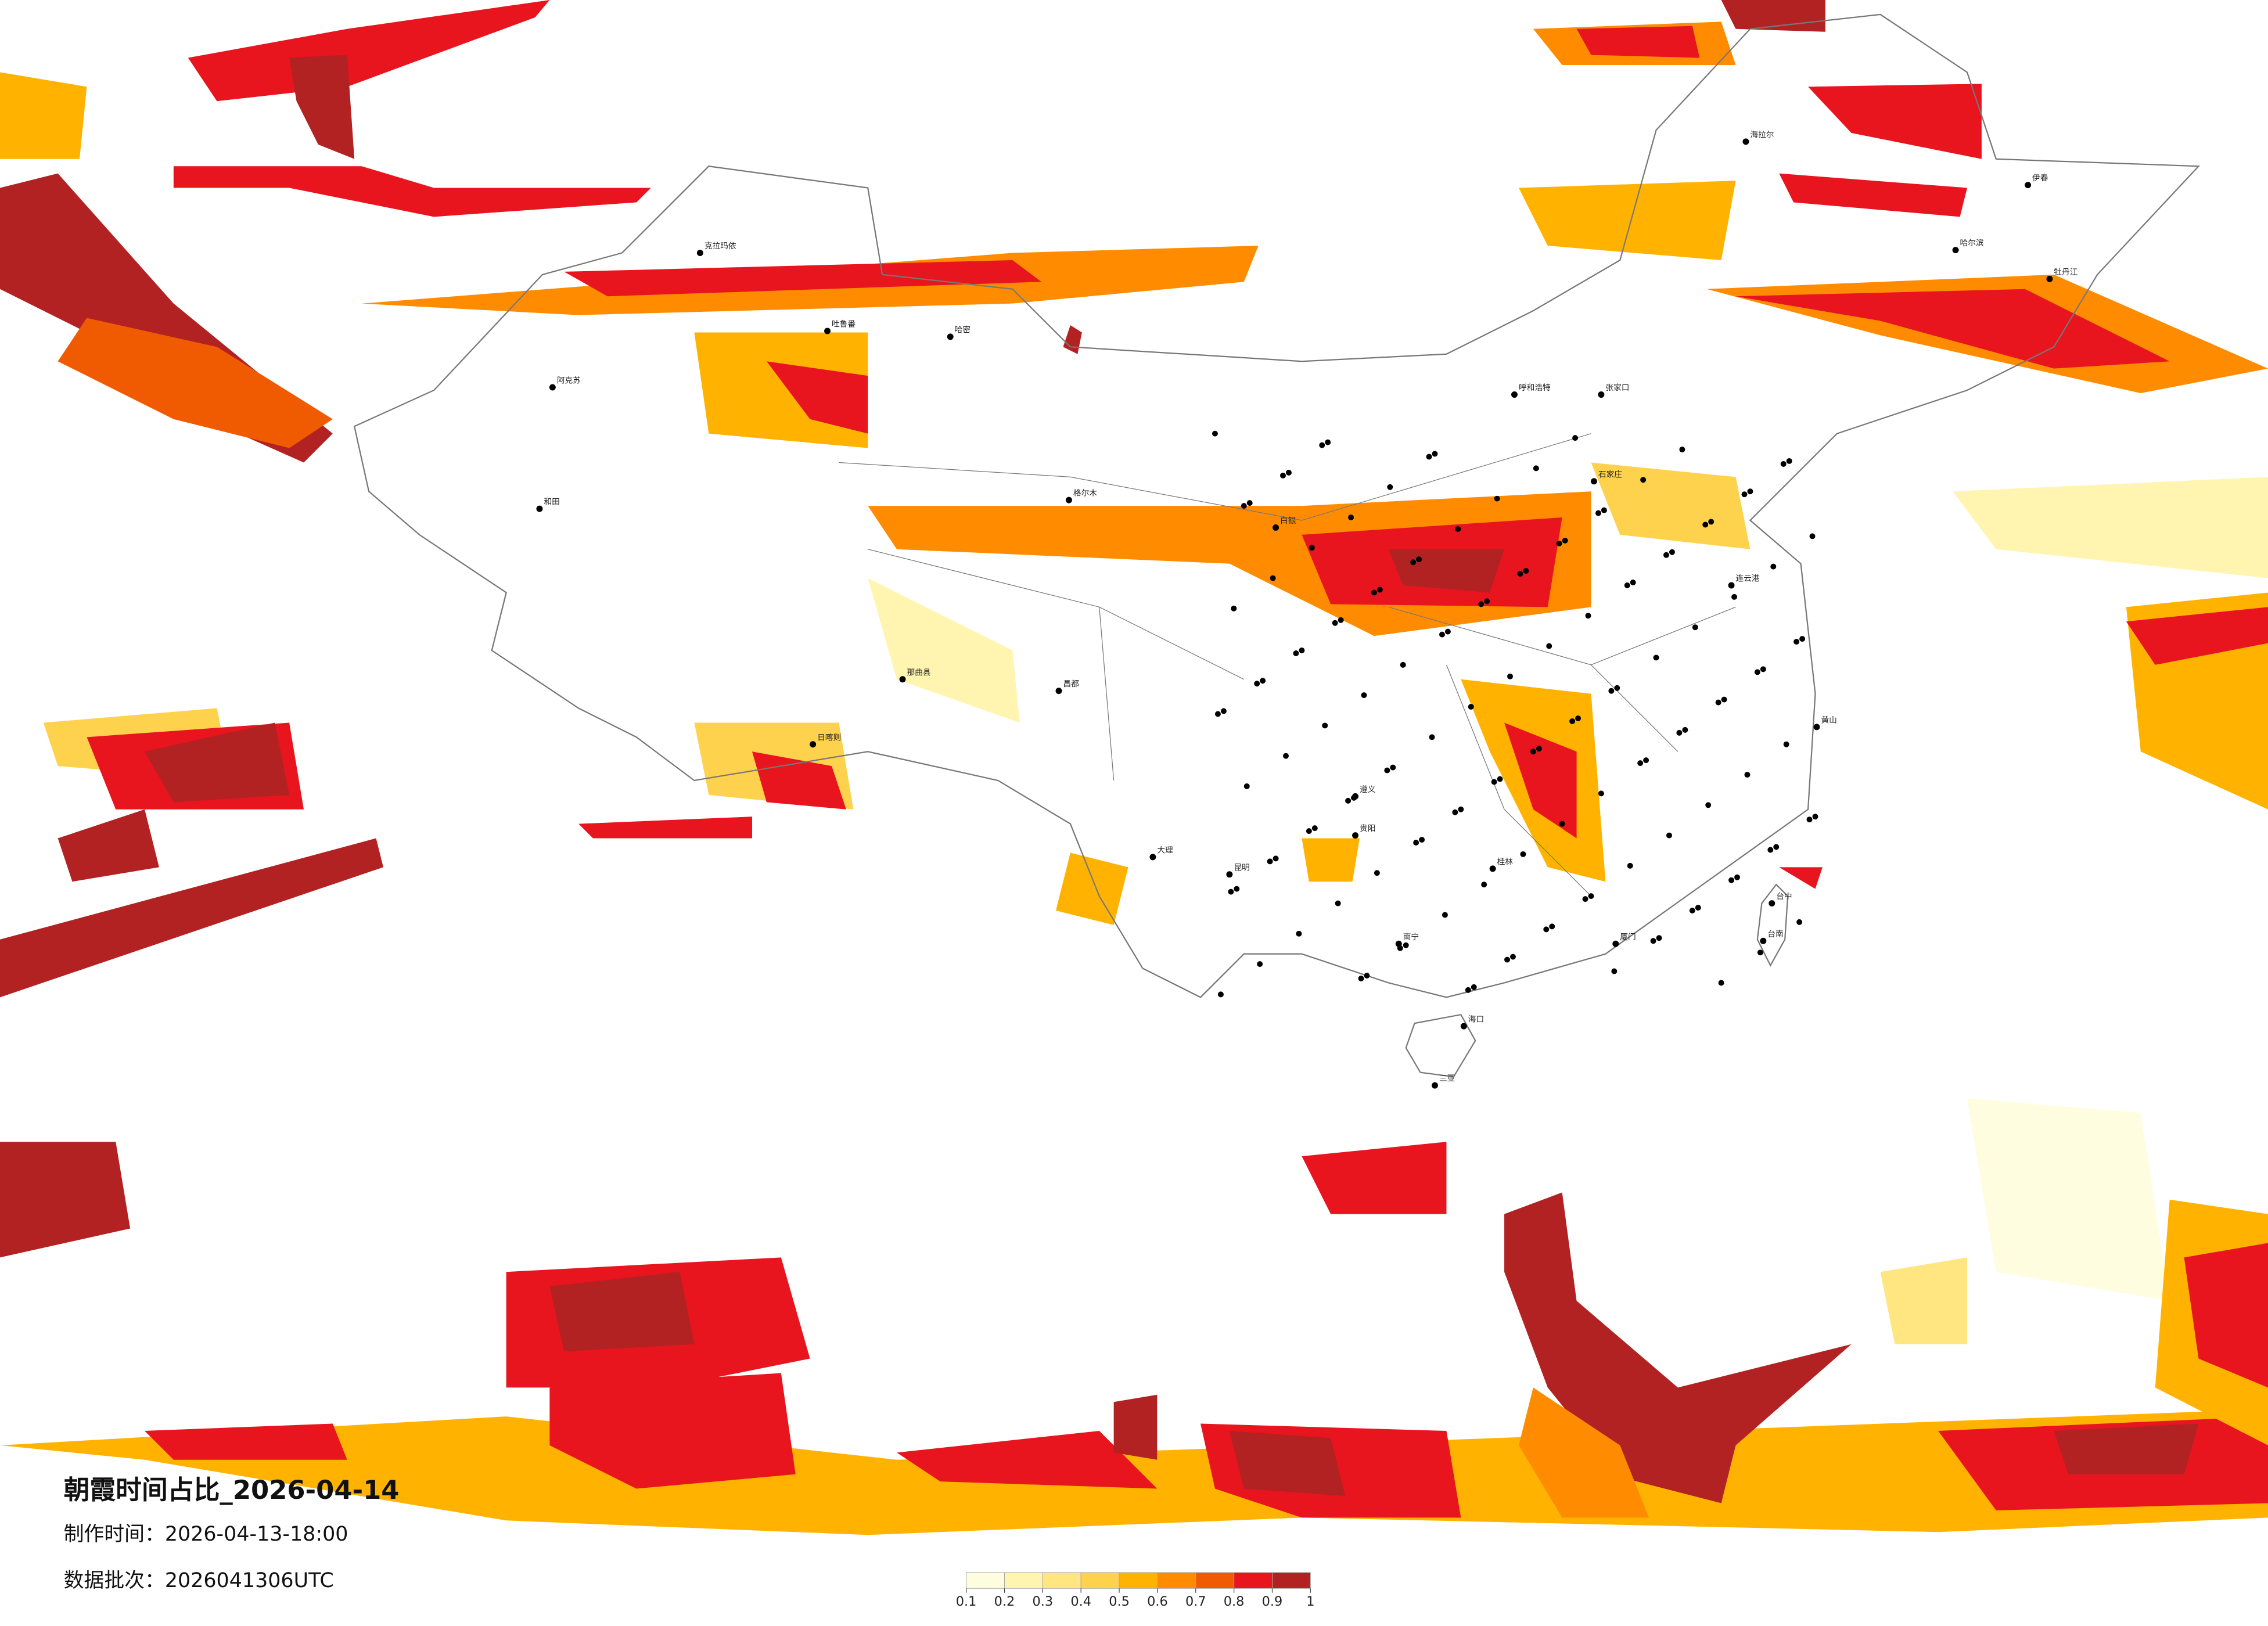 Image resolution: width=2268 pixels, height=1626 pixels. Describe the element at coordinates (1748, 579) in the screenshot. I see `city-label: 连云港` at that location.